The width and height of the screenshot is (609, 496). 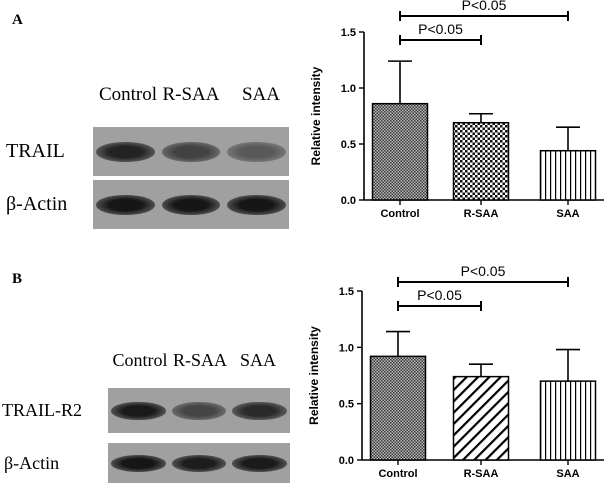 What do you see at coordinates (17, 20) in the screenshot?
I see `panel-letter: A` at bounding box center [17, 20].